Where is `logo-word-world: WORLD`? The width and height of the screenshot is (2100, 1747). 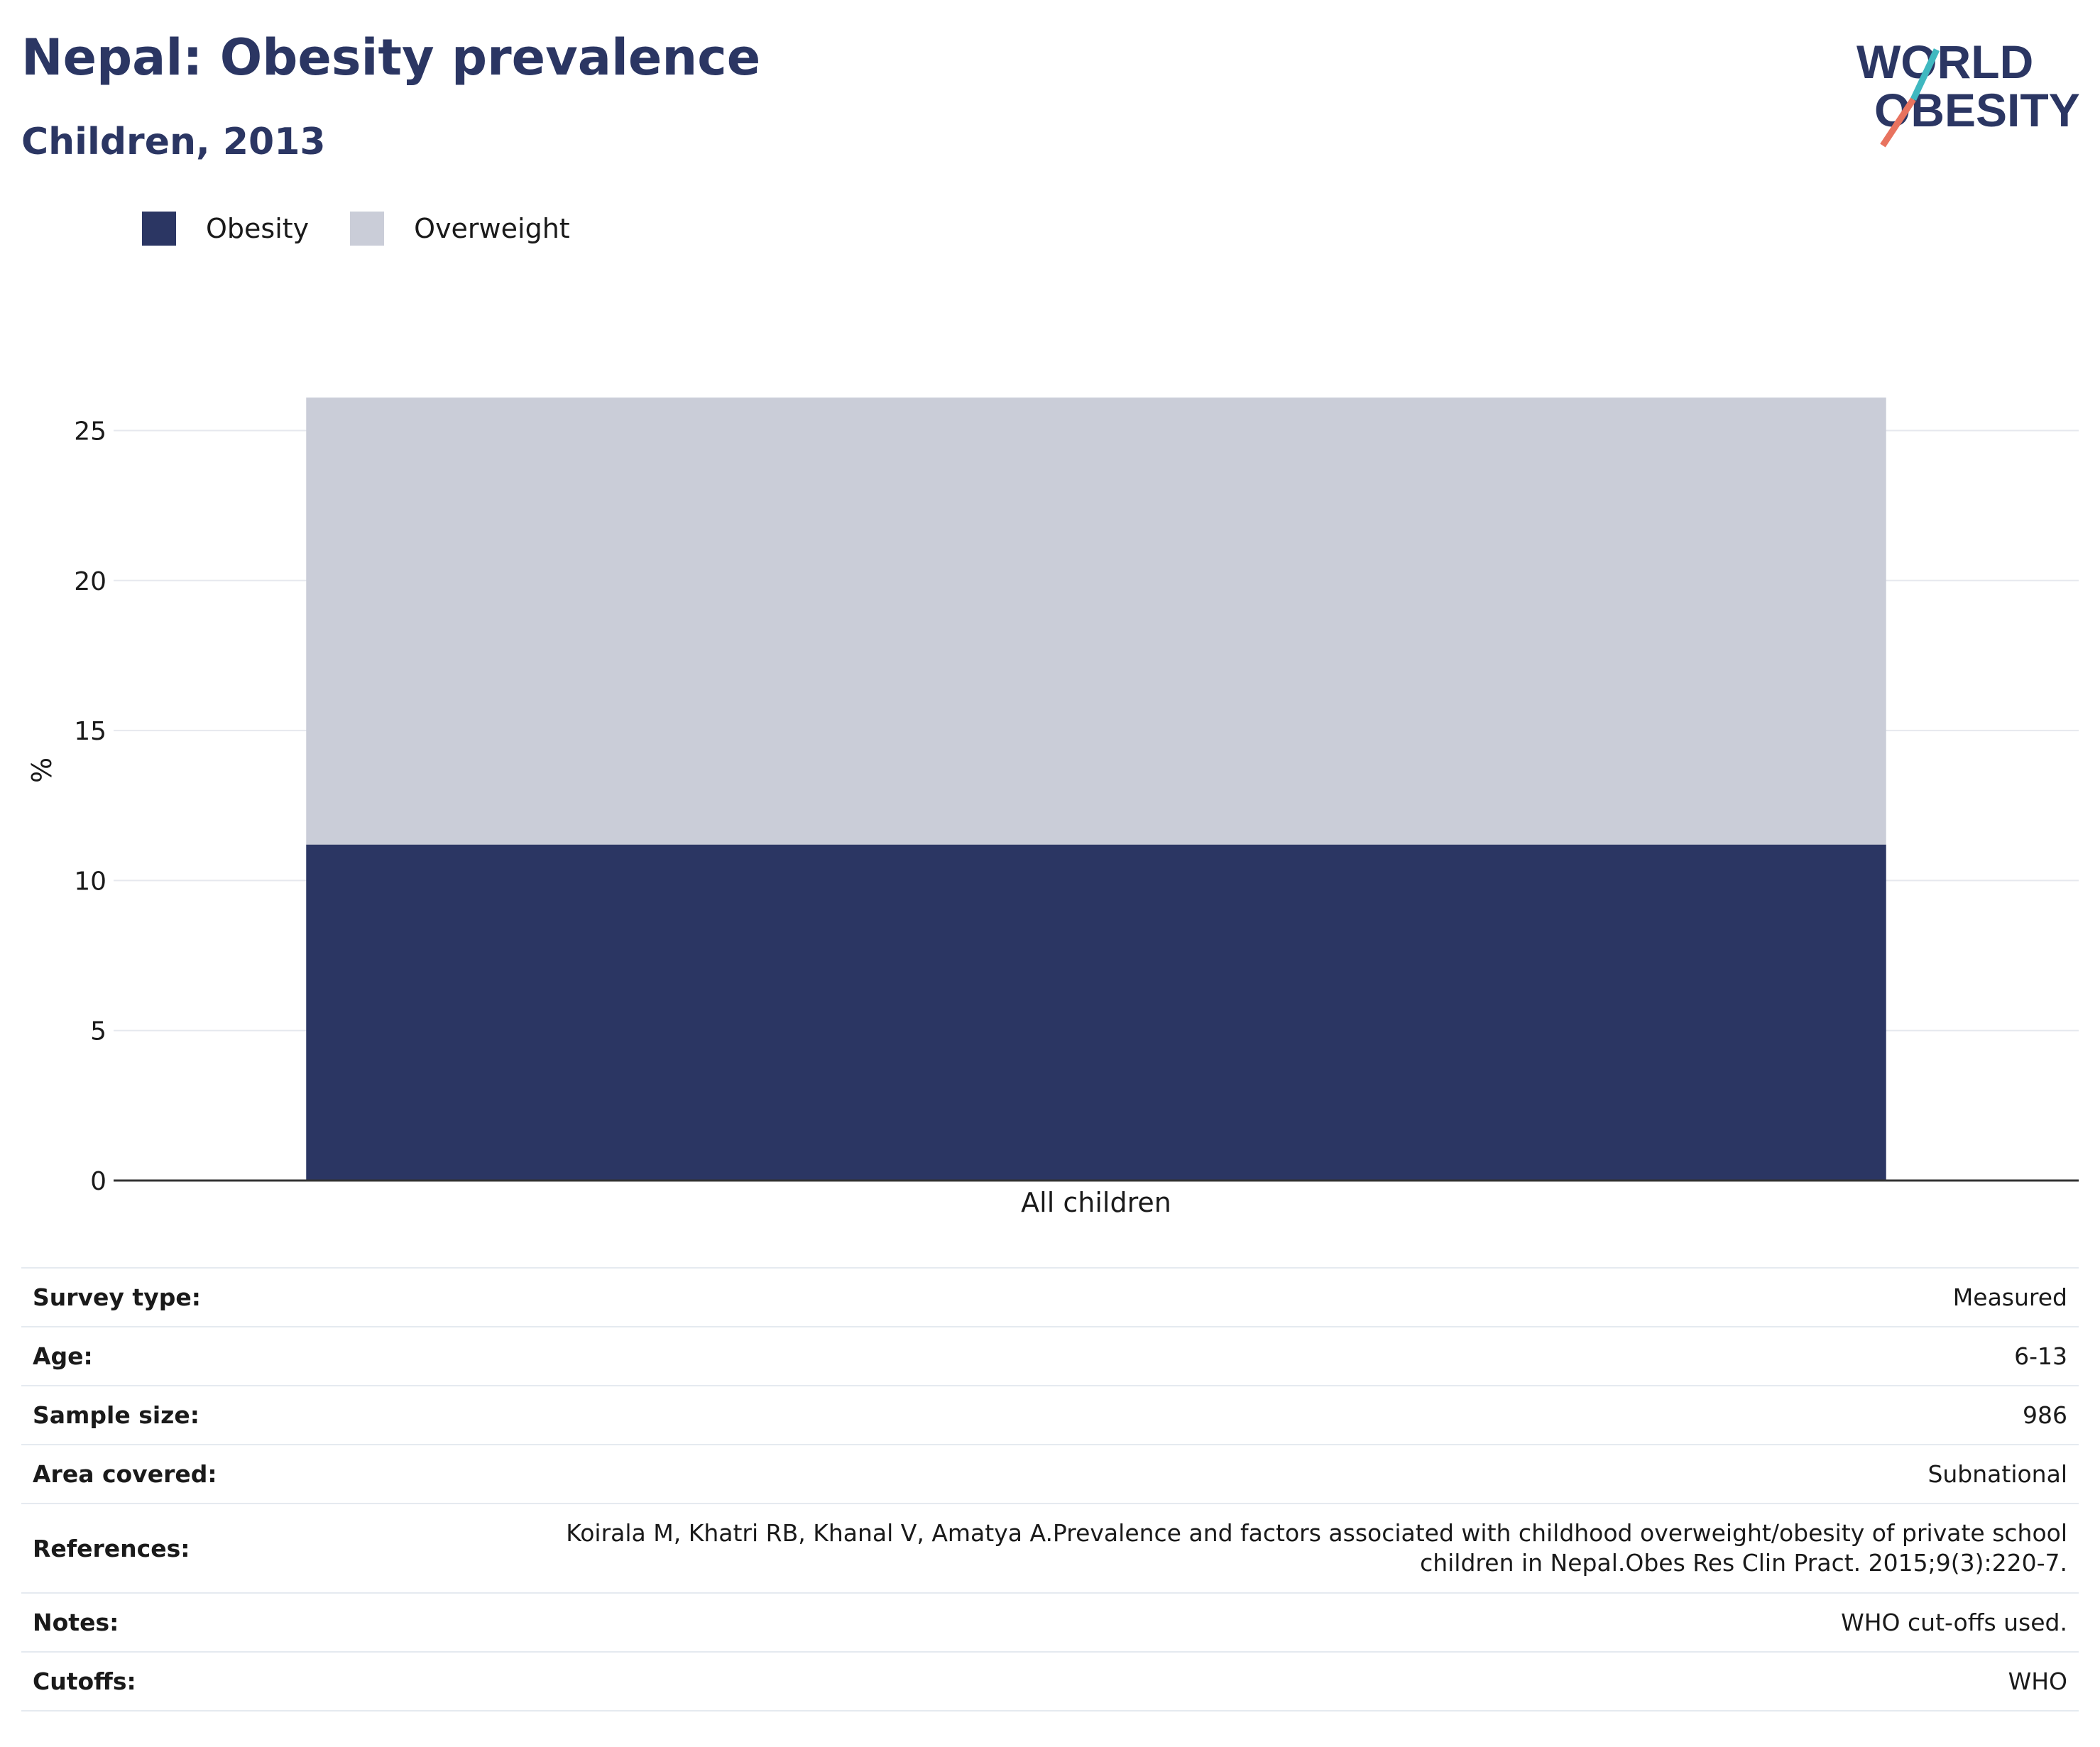
logo-word-world: WORLD is located at coordinates (1944, 61).